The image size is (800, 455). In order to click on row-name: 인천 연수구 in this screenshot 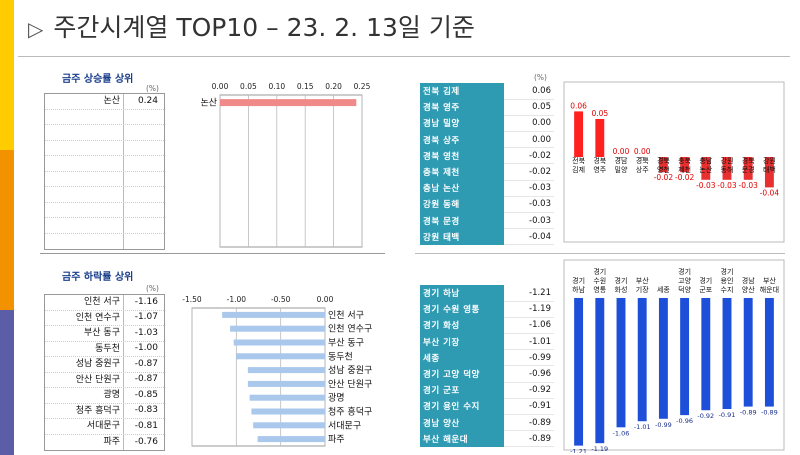, I will do `click(84, 317)`.